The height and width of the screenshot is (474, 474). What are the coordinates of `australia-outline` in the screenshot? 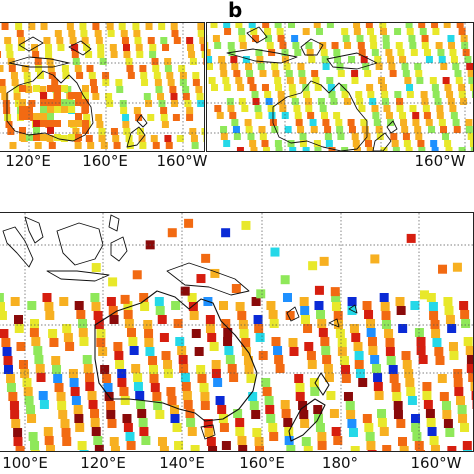 It's located at (320, 115).